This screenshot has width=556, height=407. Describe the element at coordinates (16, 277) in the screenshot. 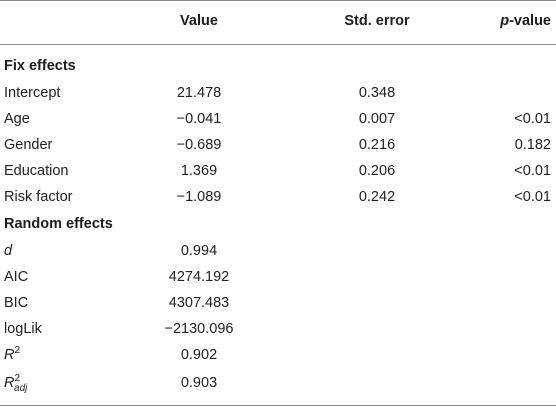

I see `row-label: AIC` at that location.